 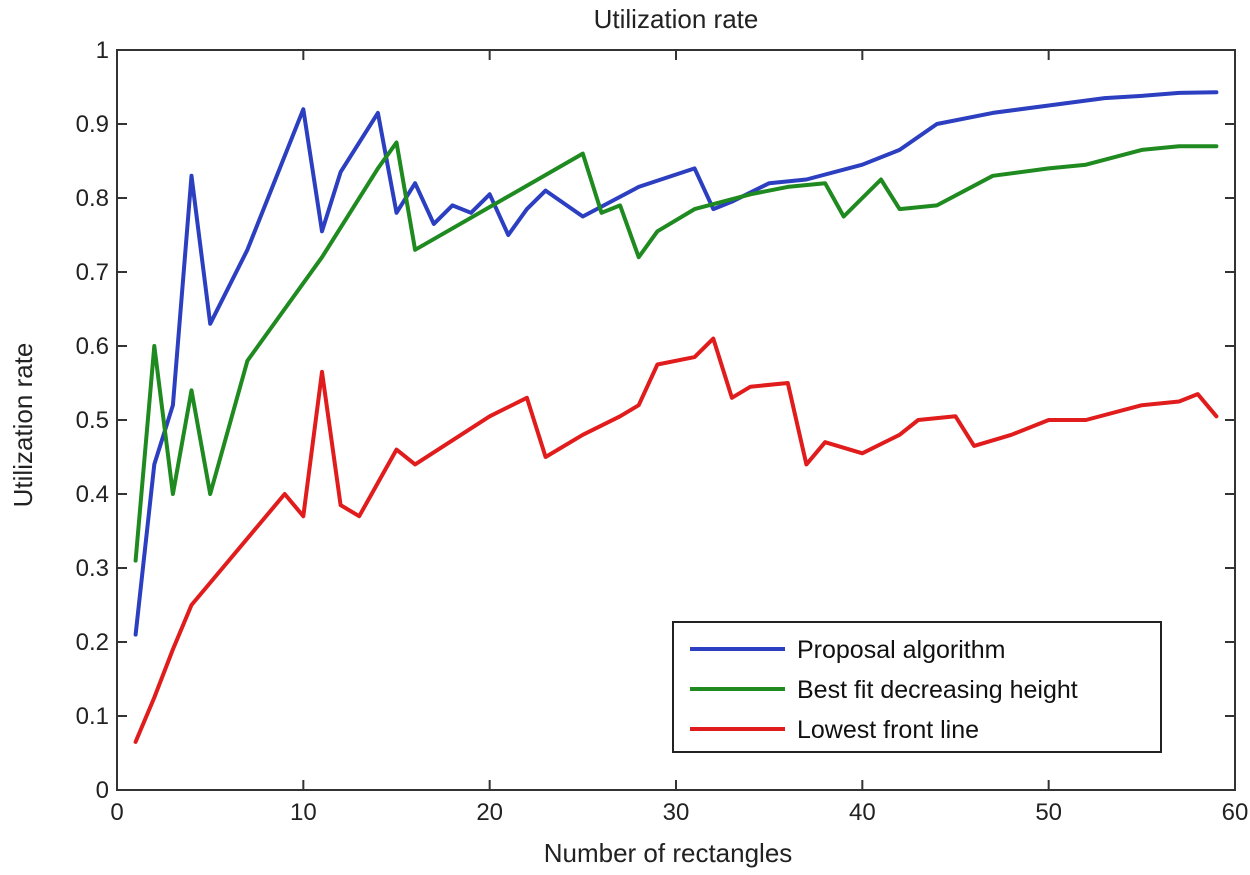 I want to click on x-tick-label: 20, so click(x=489, y=812).